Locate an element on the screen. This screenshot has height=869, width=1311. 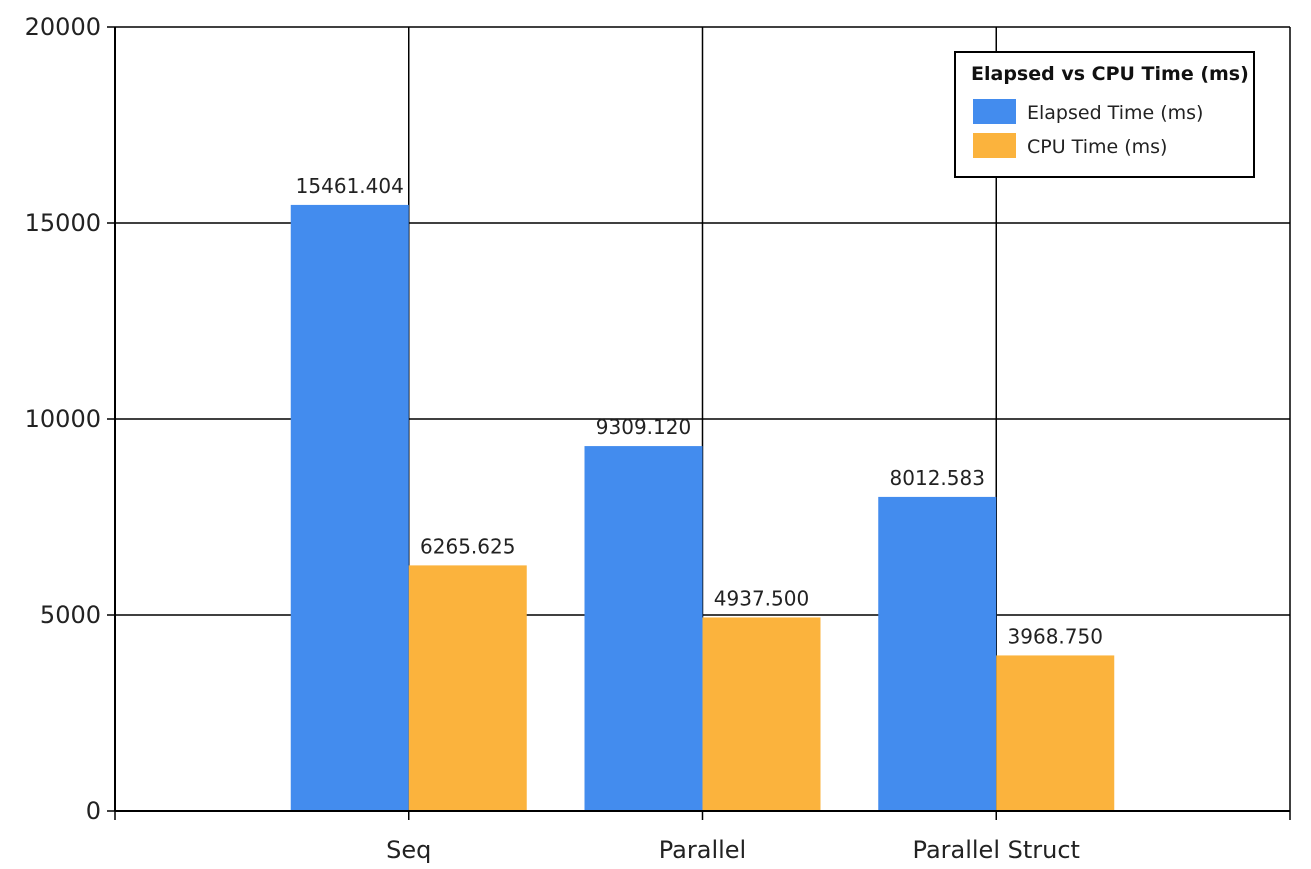
legend-title: Elapsed vs CPU Time (ms) is located at coordinates (1110, 74).